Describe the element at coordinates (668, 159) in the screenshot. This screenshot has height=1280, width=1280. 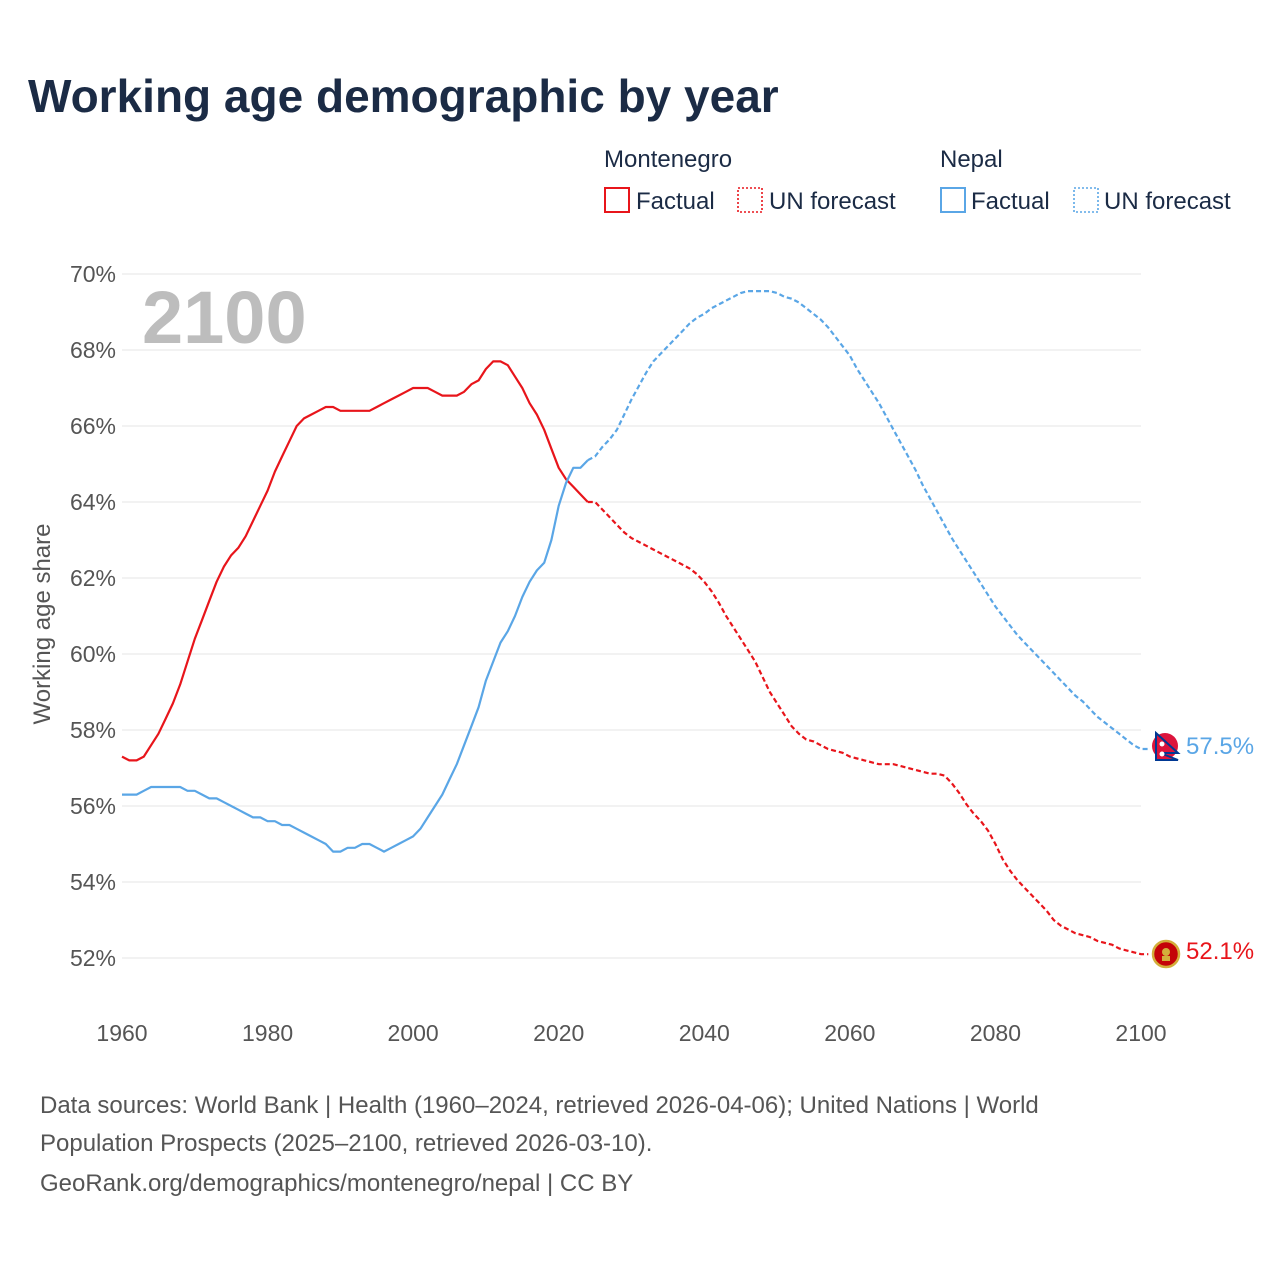
I see `legend-country-montenegro: Montenegro` at that location.